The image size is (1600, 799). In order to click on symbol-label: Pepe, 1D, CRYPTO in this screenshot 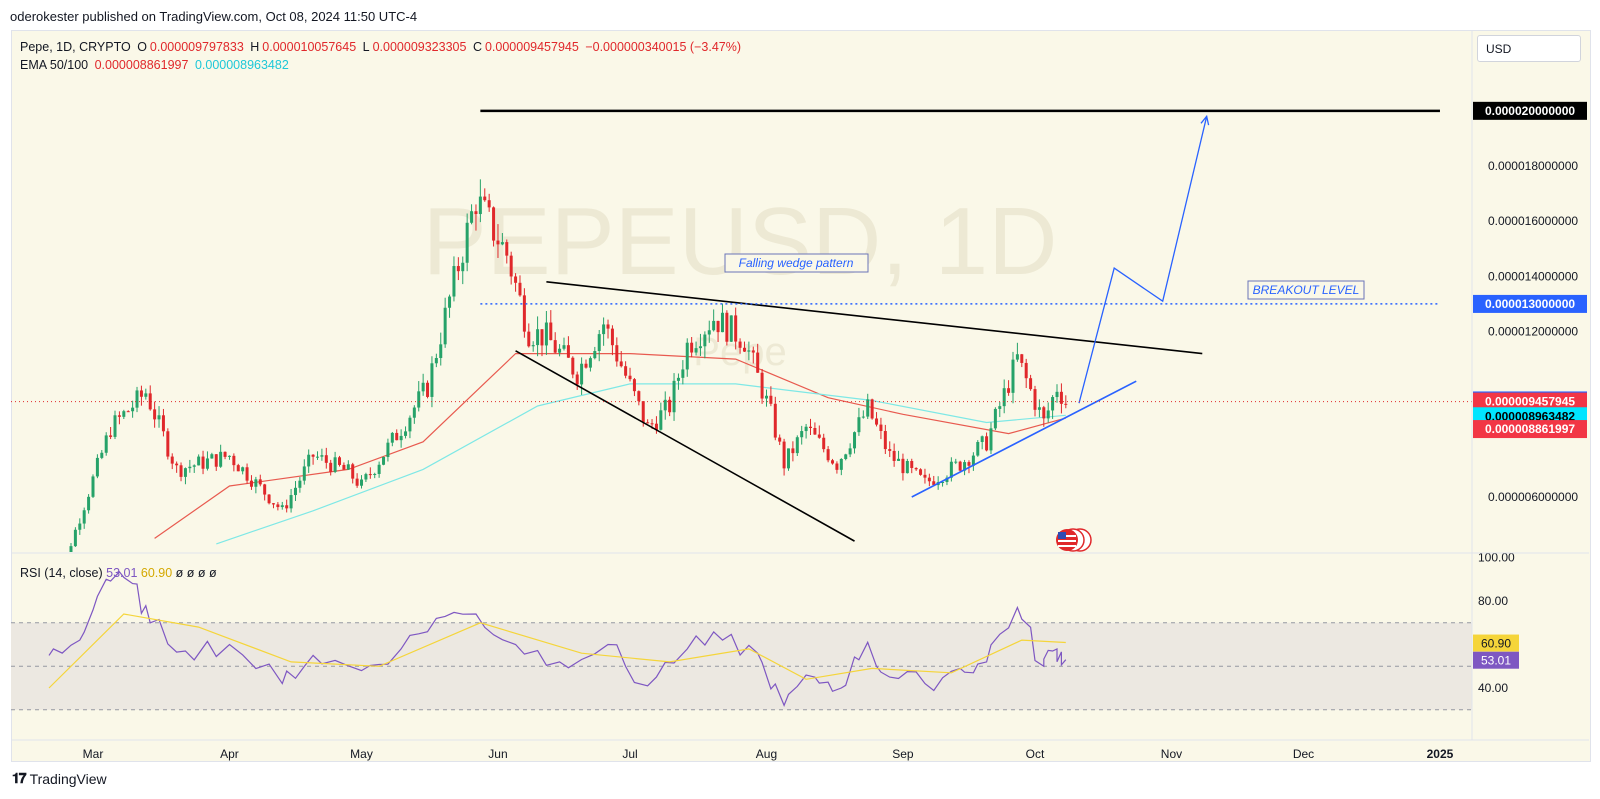, I will do `click(75, 47)`.